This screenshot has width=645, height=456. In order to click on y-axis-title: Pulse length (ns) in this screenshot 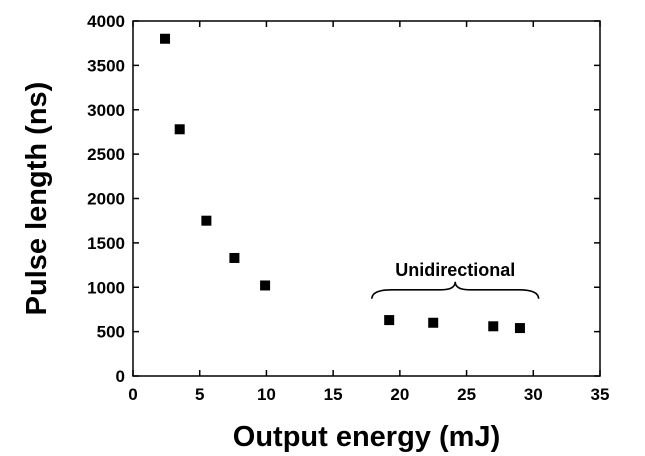, I will do `click(37, 199)`.